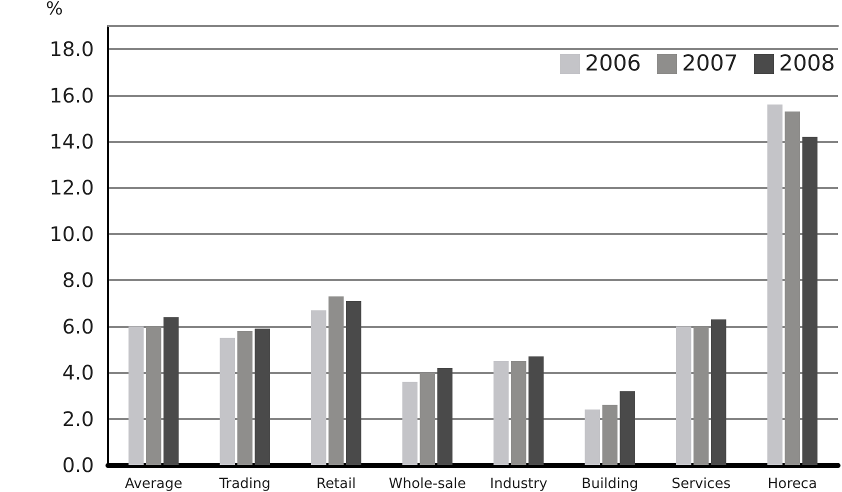 The width and height of the screenshot is (842, 492). Describe the element at coordinates (71, 142) in the screenshot. I see `y-tick-label: 14.0` at that location.